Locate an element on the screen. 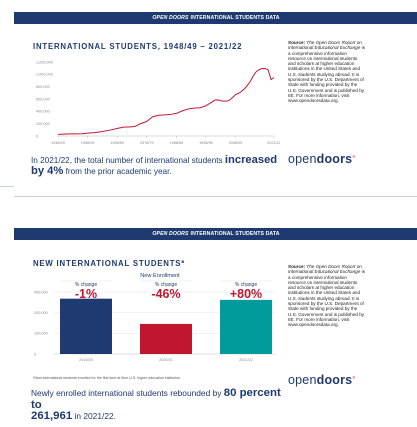  series-line is located at coordinates (166, 101).